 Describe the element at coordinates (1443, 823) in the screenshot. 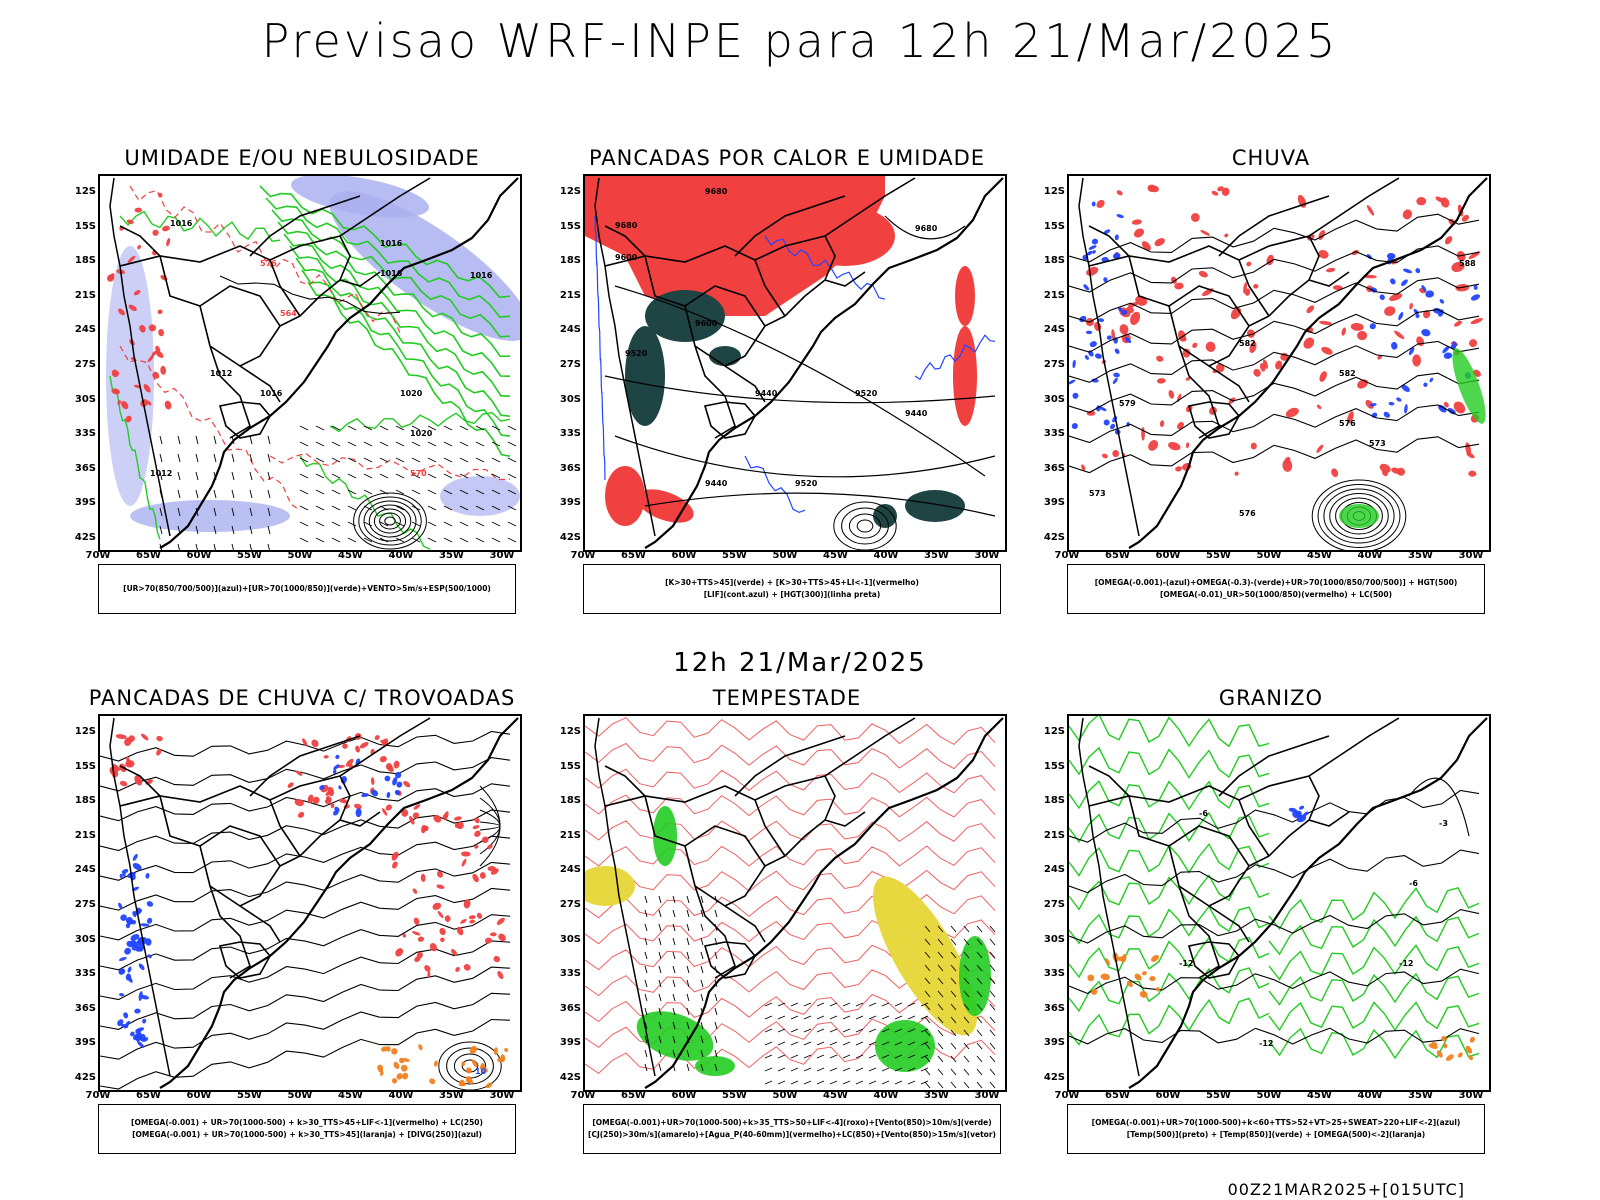

I see `svg-text: -3` at that location.